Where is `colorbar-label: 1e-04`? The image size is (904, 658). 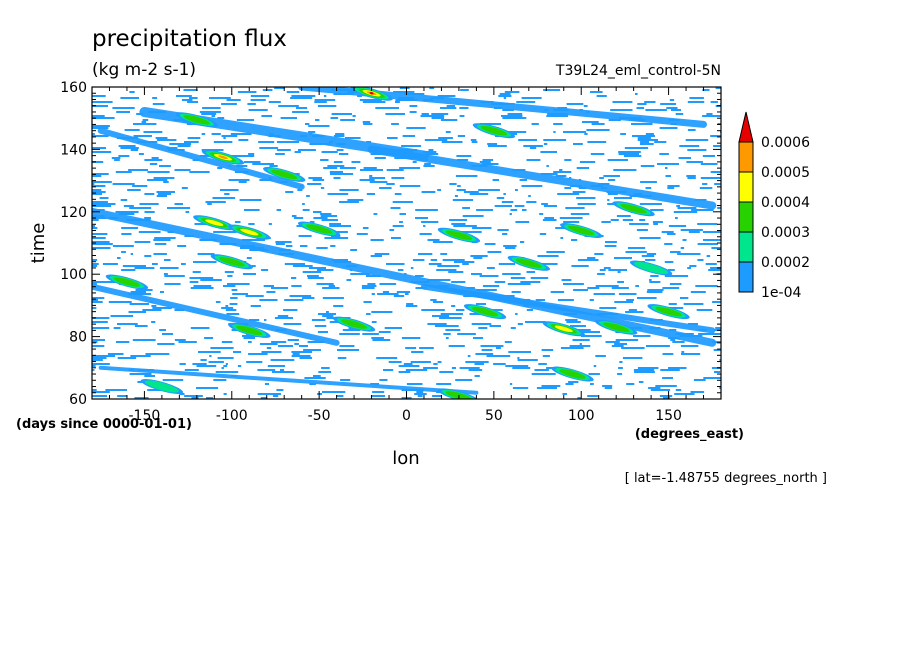 colorbar-label: 1e-04 is located at coordinates (781, 293).